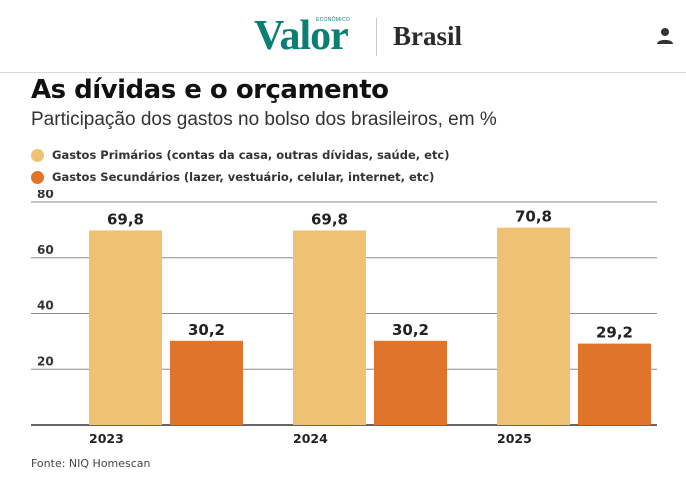  Describe the element at coordinates (376, 37) in the screenshot. I see `header-divider` at that location.